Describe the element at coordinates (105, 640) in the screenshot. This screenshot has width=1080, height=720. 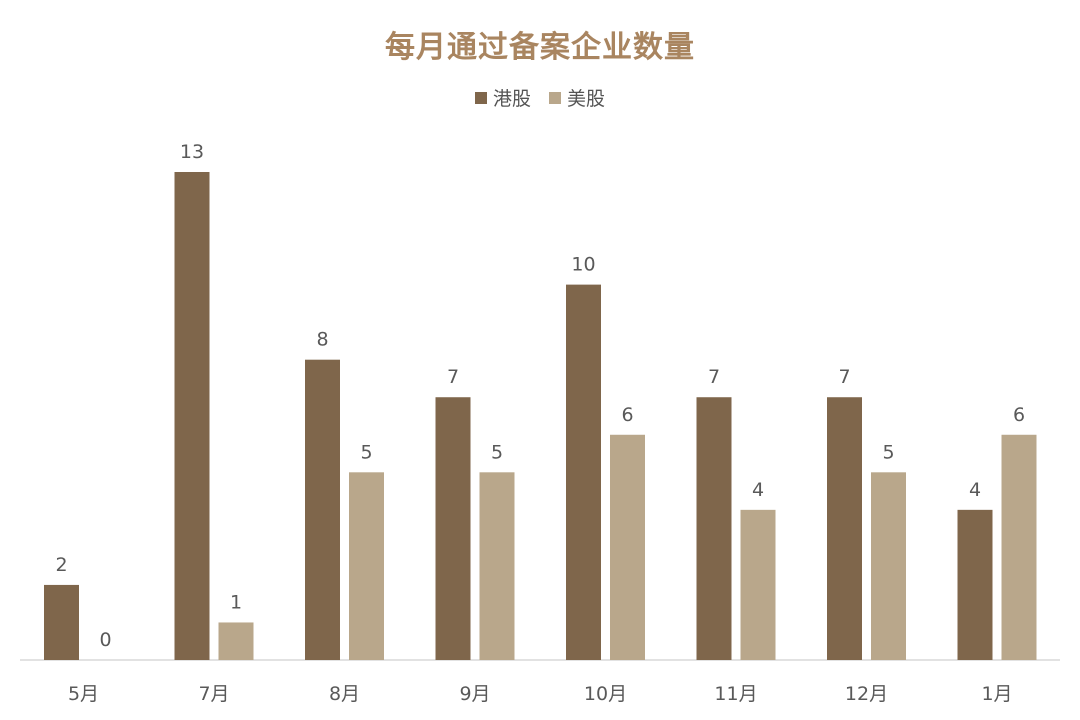
I see `data-label-us-0: 0` at that location.